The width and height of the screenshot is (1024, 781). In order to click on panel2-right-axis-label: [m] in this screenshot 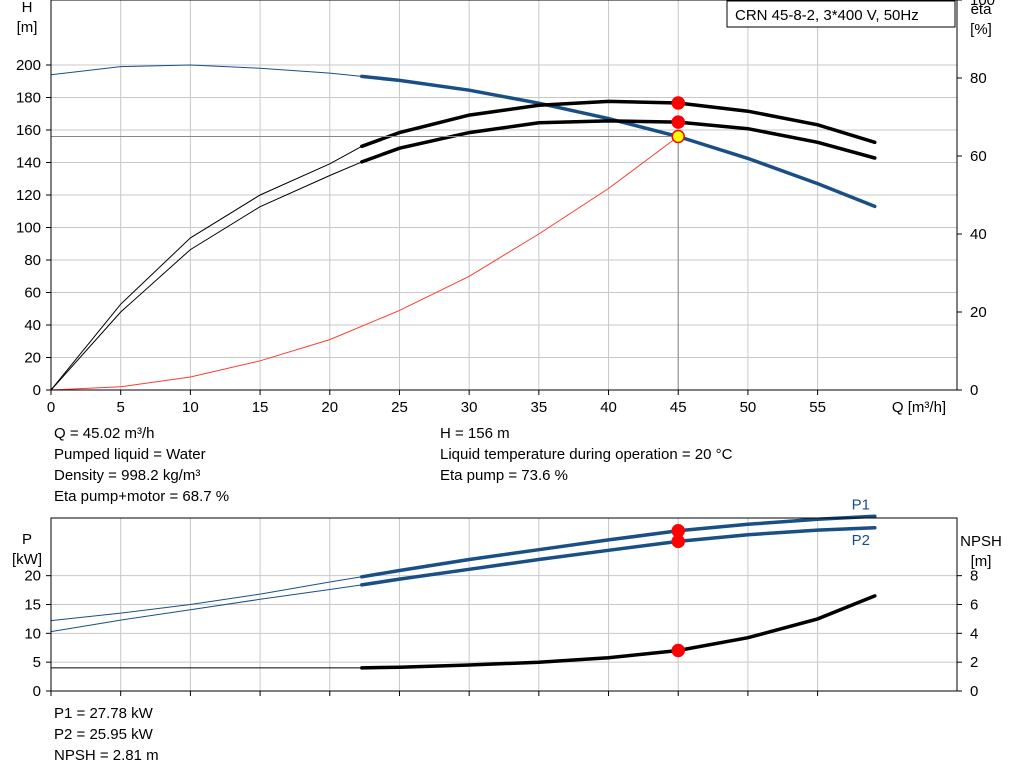, I will do `click(981, 561)`.